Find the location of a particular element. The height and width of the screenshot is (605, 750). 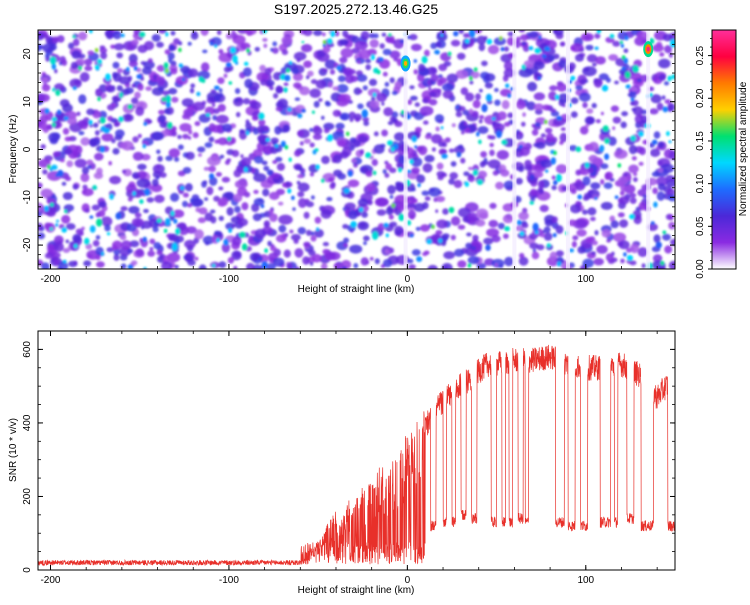

spectrogram-x-label: Height of straight line (km) is located at coordinates (356, 289).